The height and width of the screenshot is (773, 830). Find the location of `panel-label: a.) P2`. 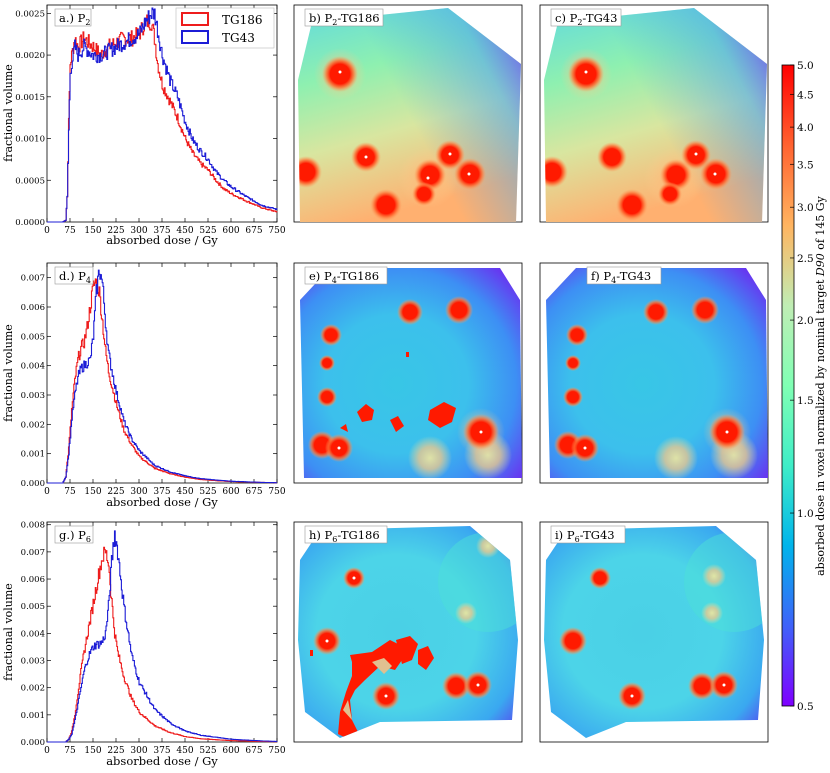

panel-label: a.) P2 is located at coordinates (73, 17).